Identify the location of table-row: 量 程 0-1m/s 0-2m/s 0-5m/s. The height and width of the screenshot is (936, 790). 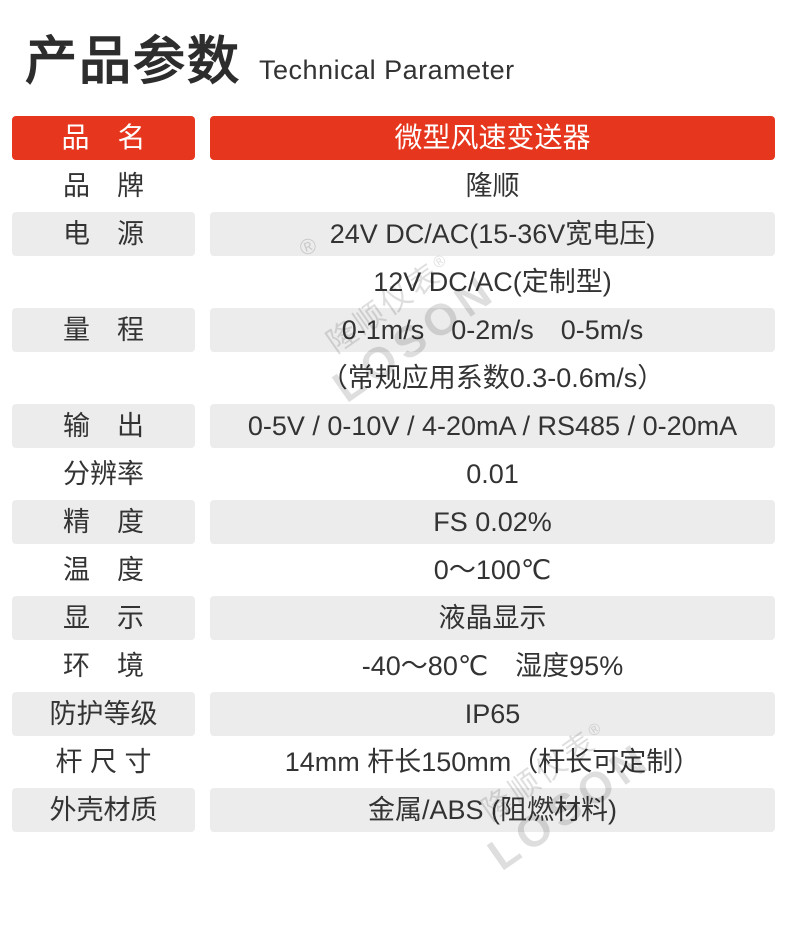
(393, 330).